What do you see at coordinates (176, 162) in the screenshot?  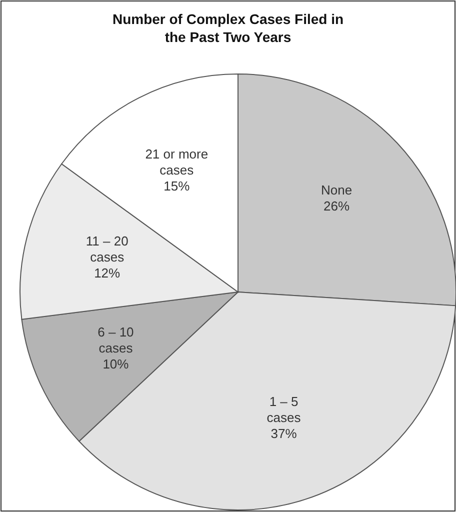 I see `slice-label: 21 or more cases` at bounding box center [176, 162].